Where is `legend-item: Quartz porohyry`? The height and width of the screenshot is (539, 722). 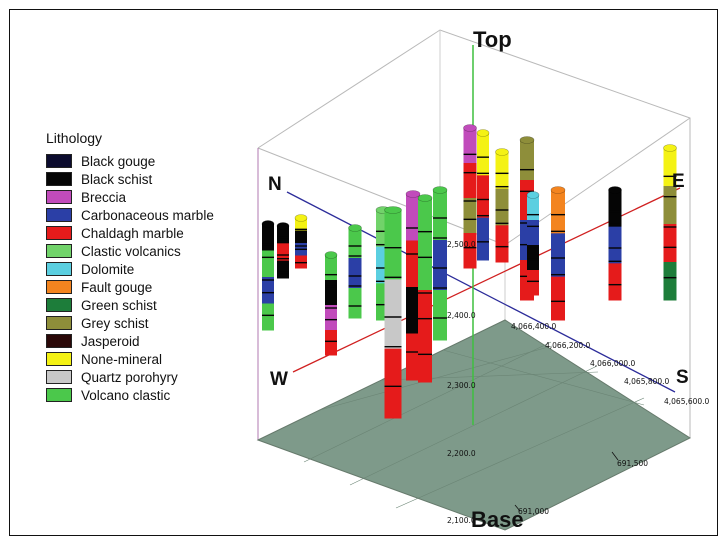
legend-item: Quartz porohyry is located at coordinates (130, 377).